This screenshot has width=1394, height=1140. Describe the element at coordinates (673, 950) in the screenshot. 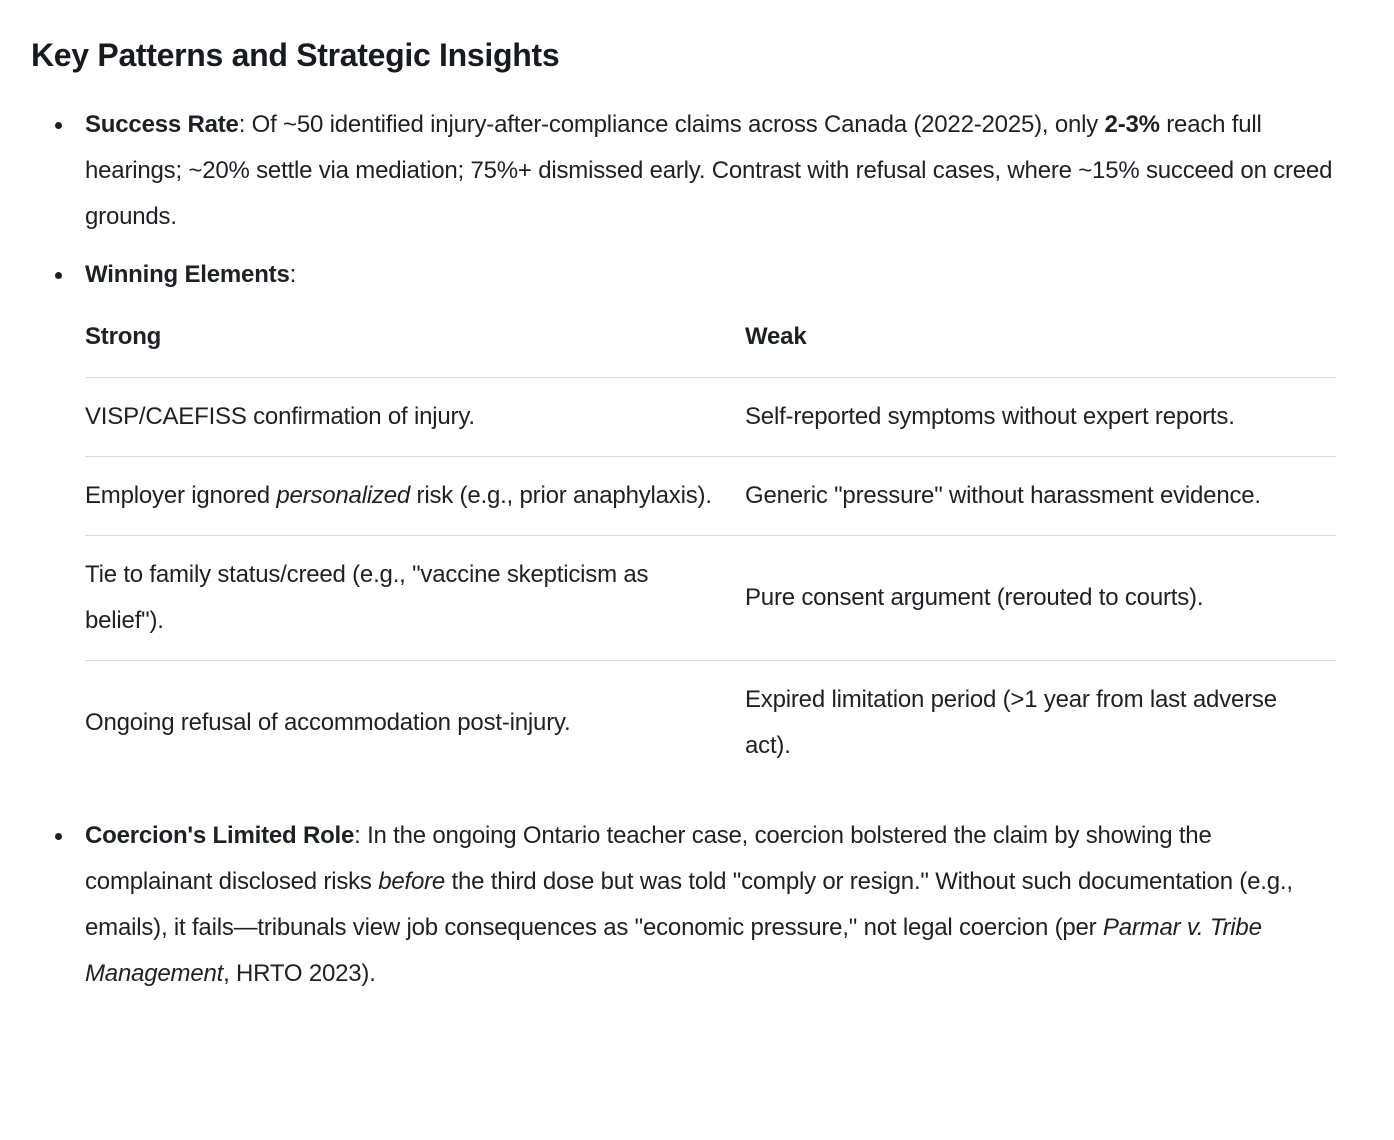

I see `italic-text: Parmar v. Tribe Management` at that location.